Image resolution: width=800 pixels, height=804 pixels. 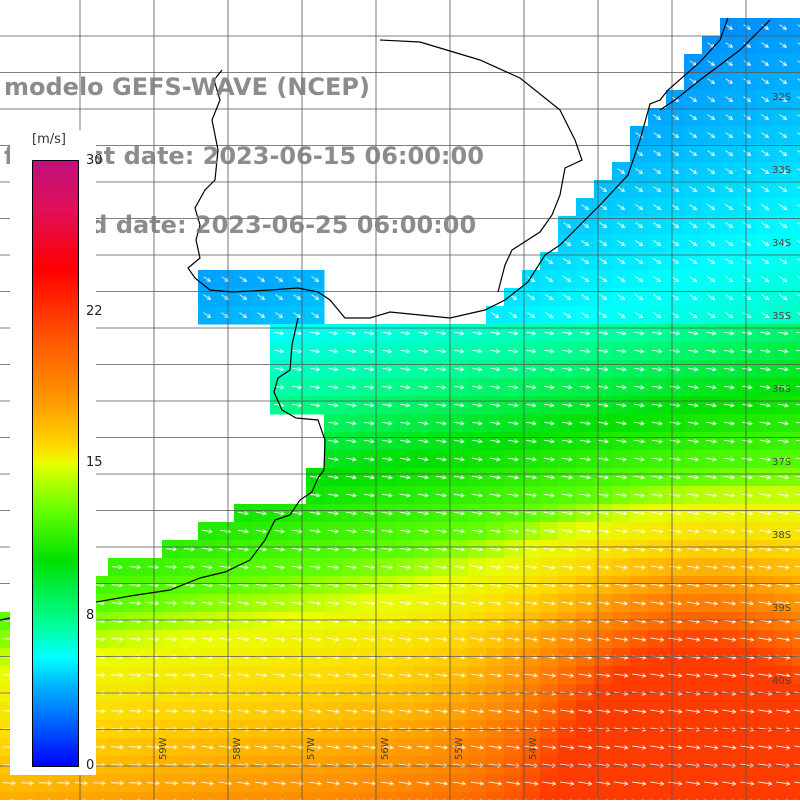 I want to click on latitude-label: 37S, so click(x=781, y=462).